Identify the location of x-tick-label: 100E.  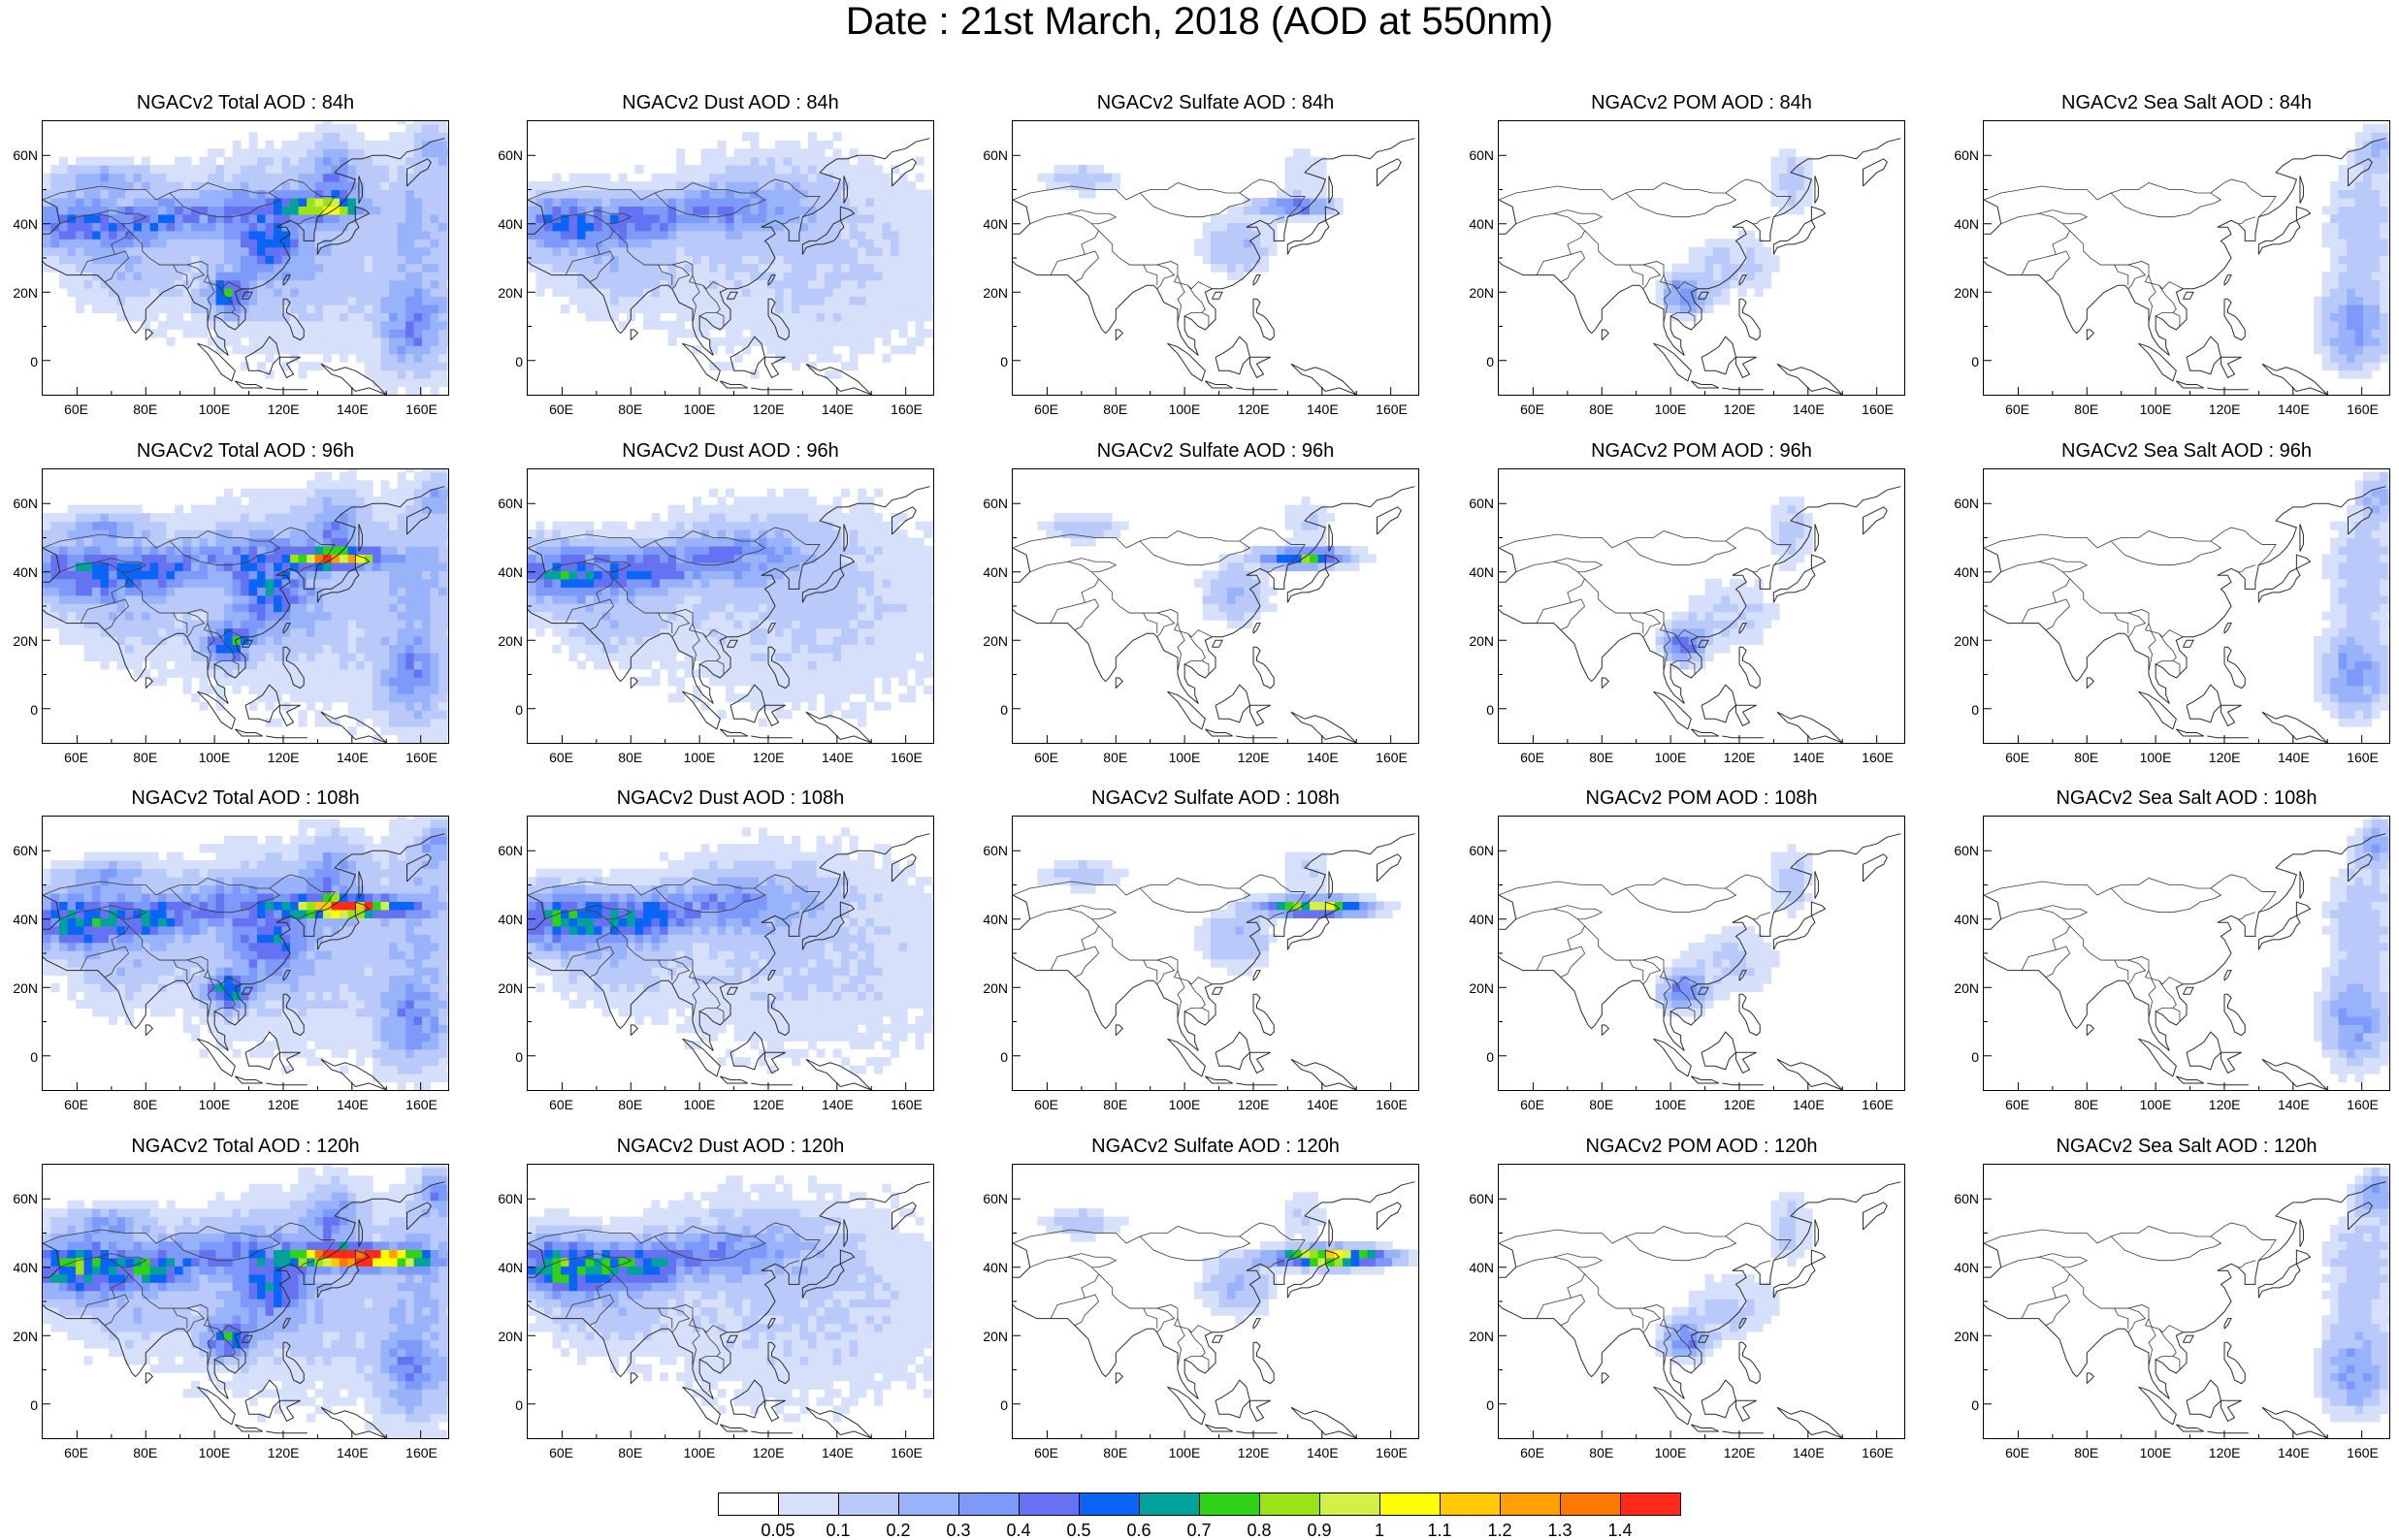
(1185, 409).